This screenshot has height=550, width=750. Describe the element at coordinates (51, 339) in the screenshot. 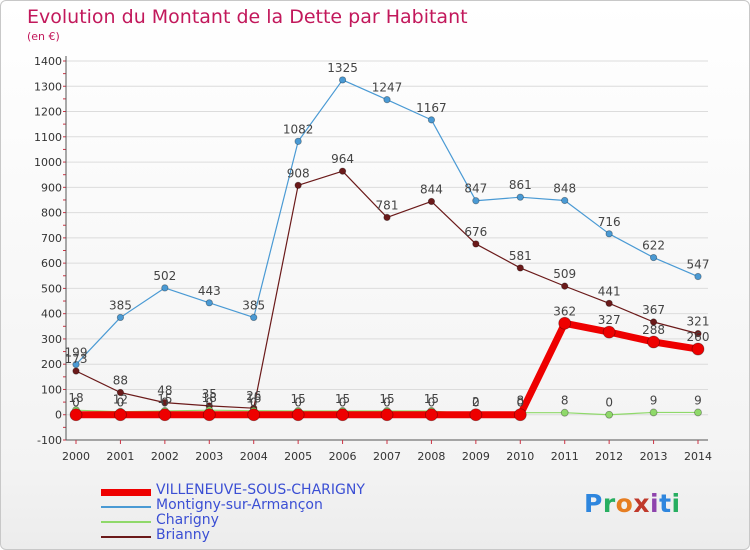

I see `y-tick-label: 300` at that location.